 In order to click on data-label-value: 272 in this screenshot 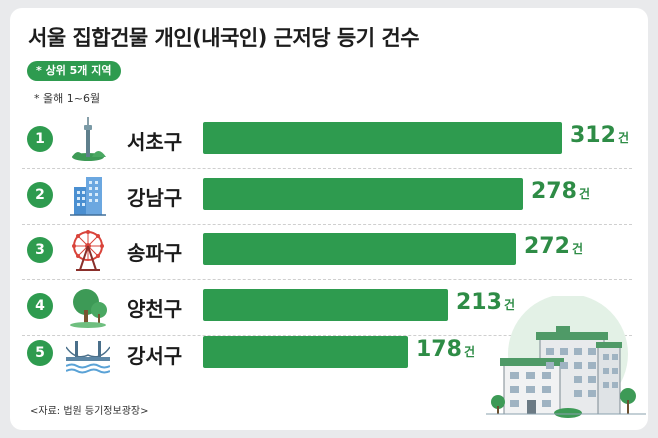, I will do `click(547, 246)`.